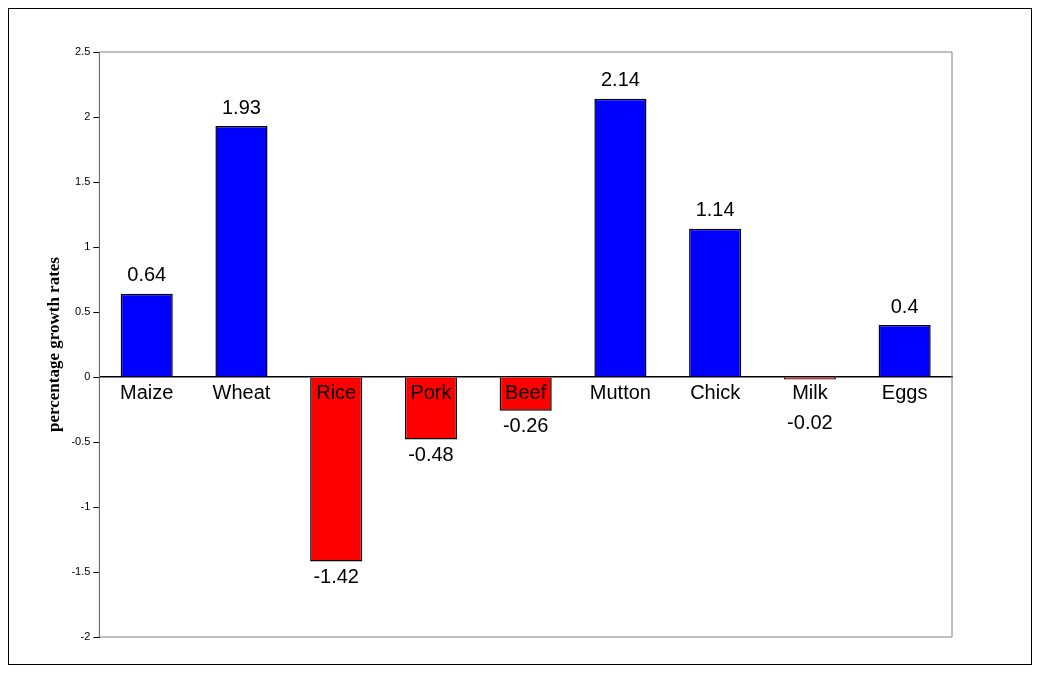 This screenshot has height=673, width=1056. Describe the element at coordinates (85, 506) in the screenshot. I see `y-tick-label: -1` at that location.